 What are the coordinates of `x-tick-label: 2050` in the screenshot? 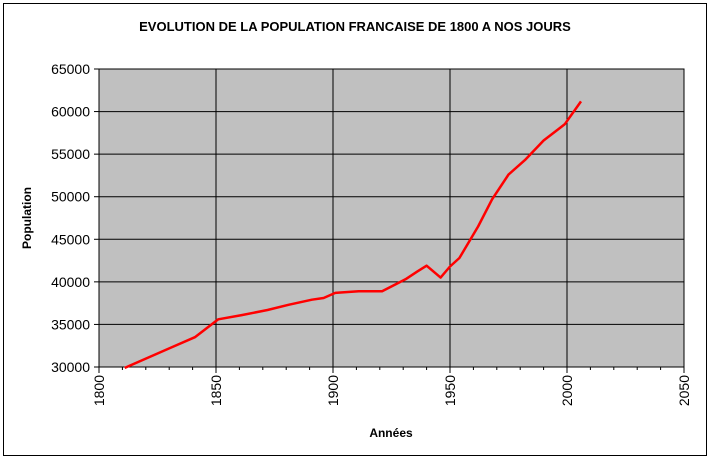 It's located at (684, 390).